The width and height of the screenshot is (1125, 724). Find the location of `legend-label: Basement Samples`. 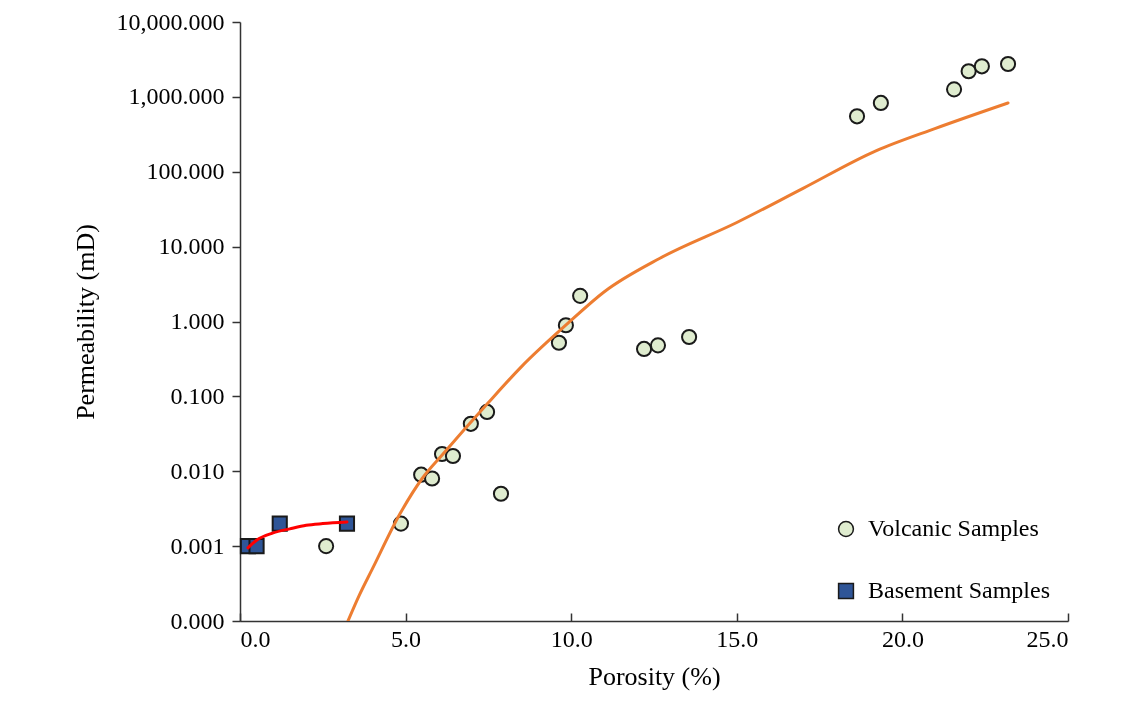

legend-label: Basement Samples is located at coordinates (959, 590).